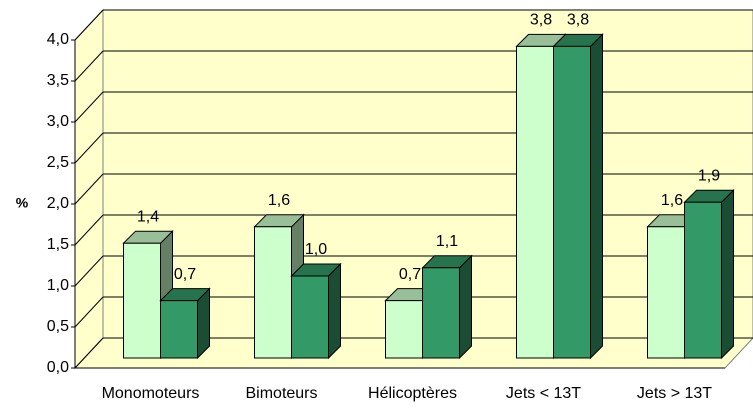  I want to click on y-tick-label: 3,5, so click(58, 80).